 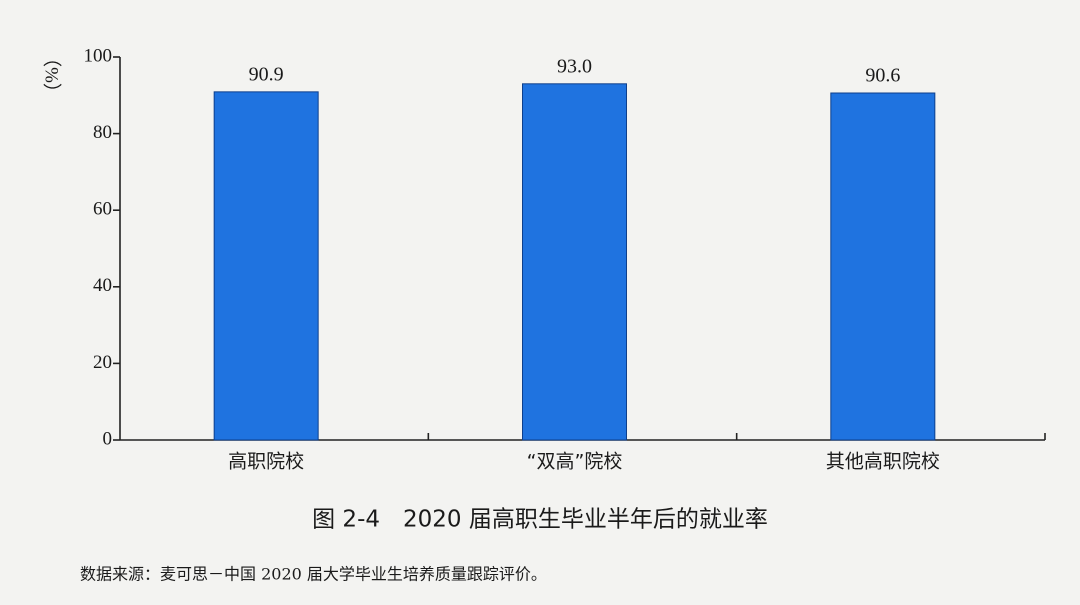 I want to click on x-tick-label: 高职院校, so click(x=266, y=462).